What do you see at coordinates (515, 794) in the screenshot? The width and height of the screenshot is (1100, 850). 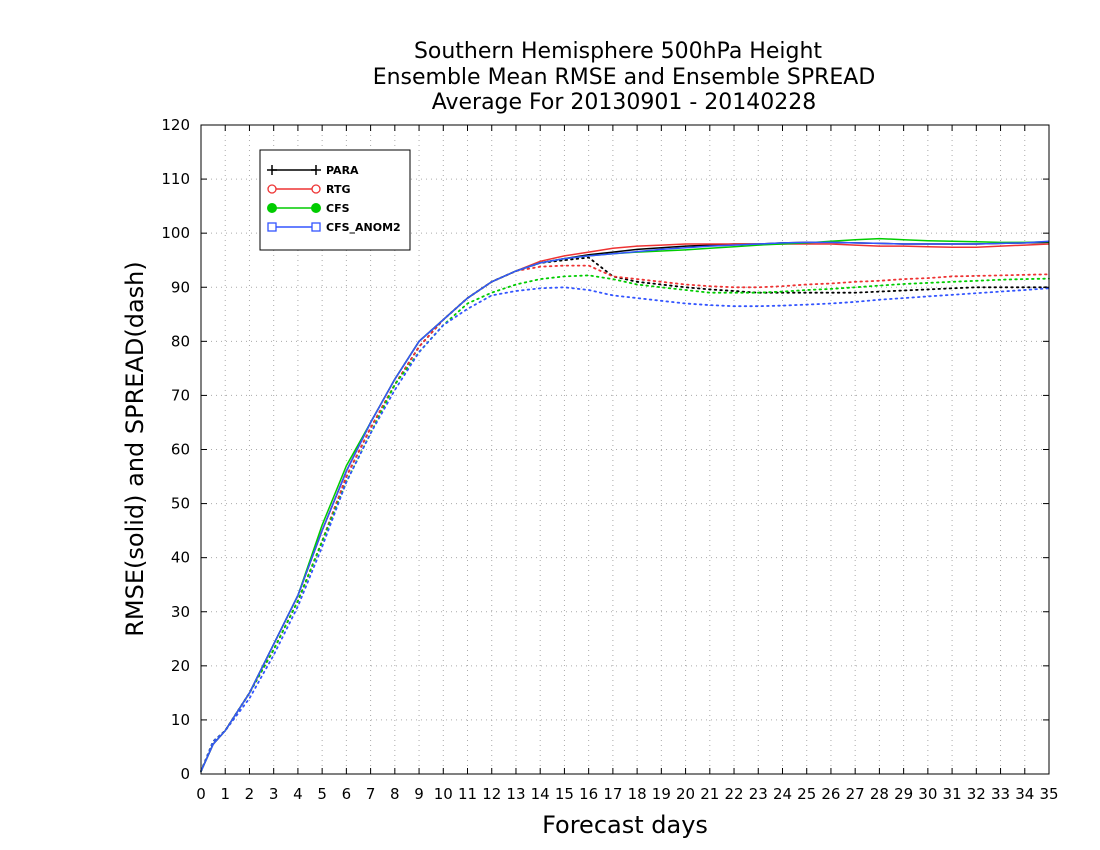 I see `x-tick-label-13: 13` at bounding box center [515, 794].